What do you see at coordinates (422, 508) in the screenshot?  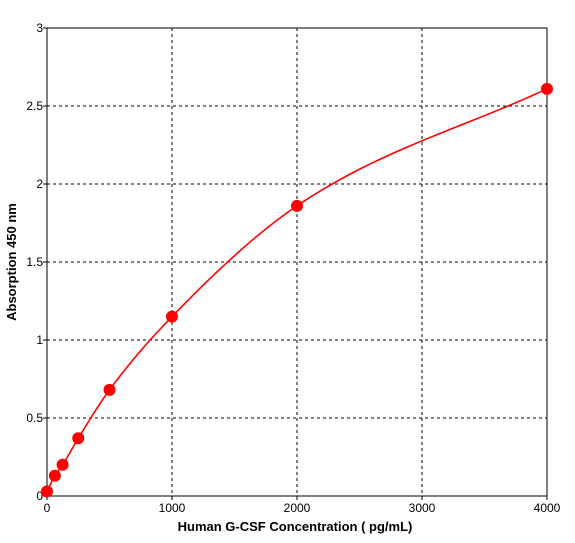 I see `x-tick-label: 3000` at bounding box center [422, 508].